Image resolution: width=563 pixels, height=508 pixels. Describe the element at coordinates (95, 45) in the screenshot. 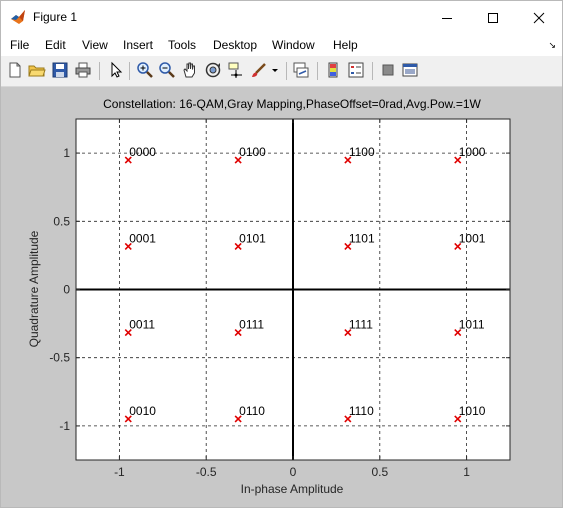

I see `menu-view: View` at that location.